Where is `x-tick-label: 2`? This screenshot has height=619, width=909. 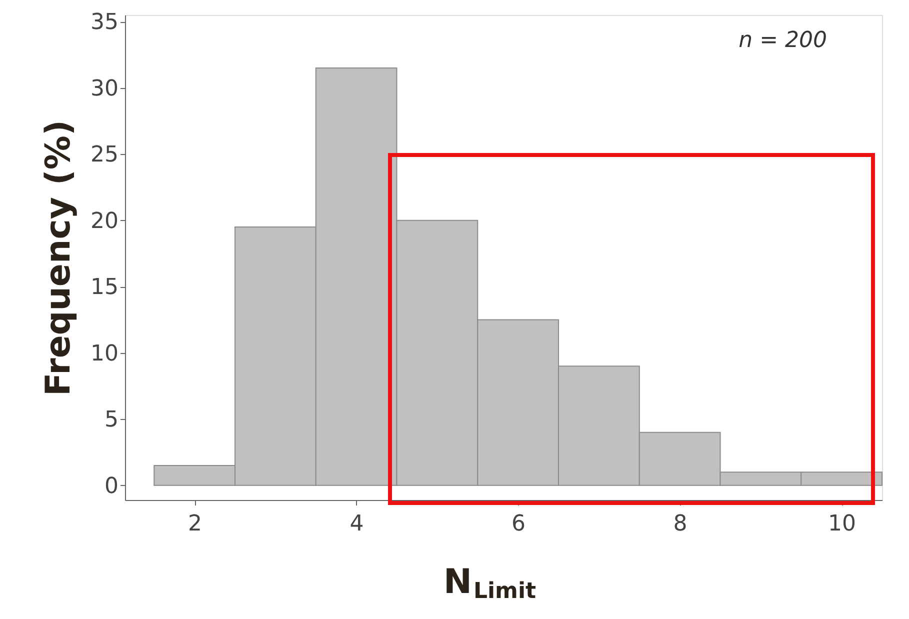 x-tick-label: 2 is located at coordinates (195, 524).